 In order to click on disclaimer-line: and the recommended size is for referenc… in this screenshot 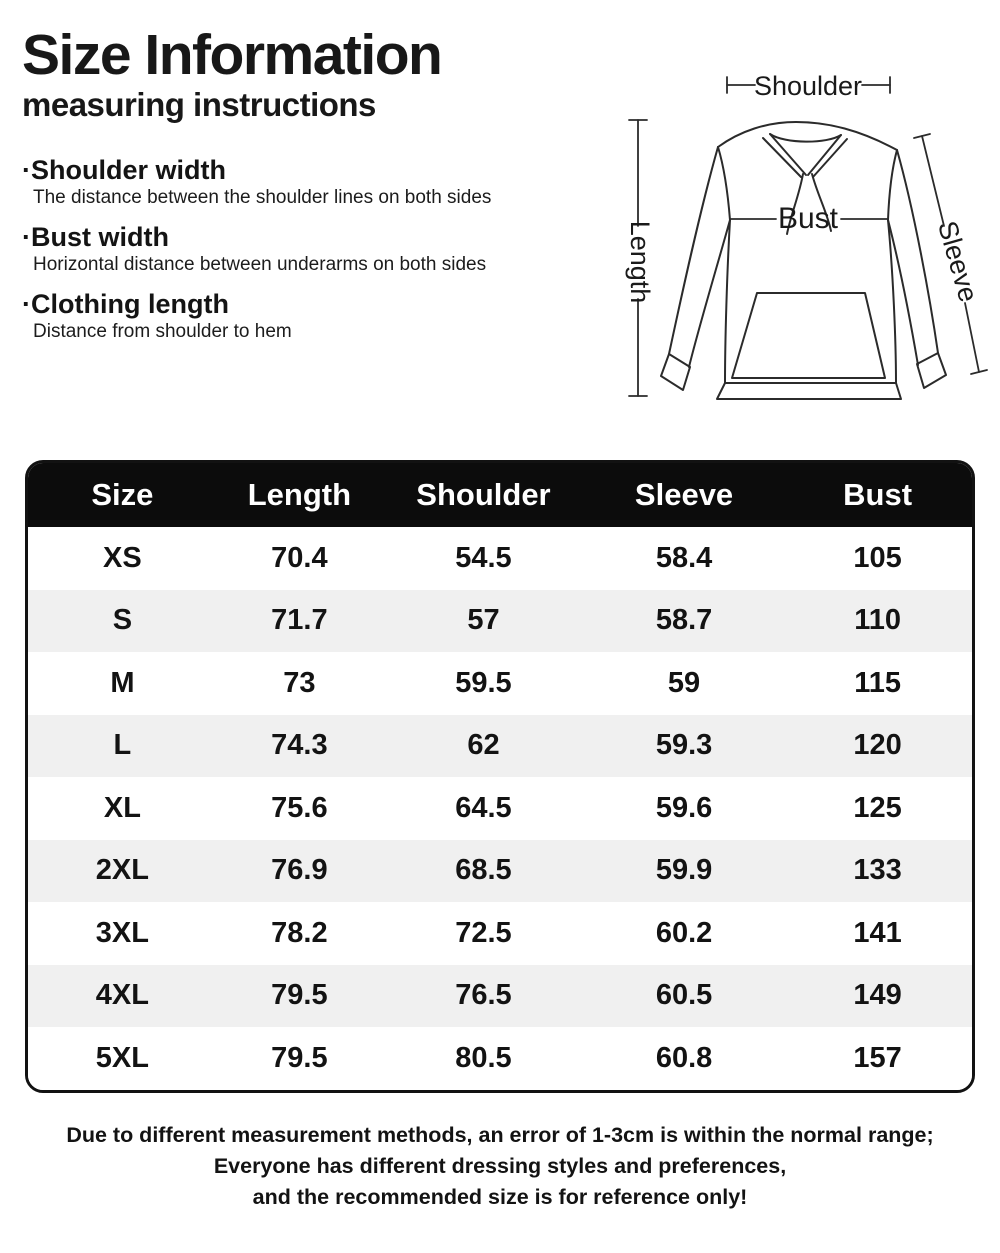, I will do `click(500, 1197)`.